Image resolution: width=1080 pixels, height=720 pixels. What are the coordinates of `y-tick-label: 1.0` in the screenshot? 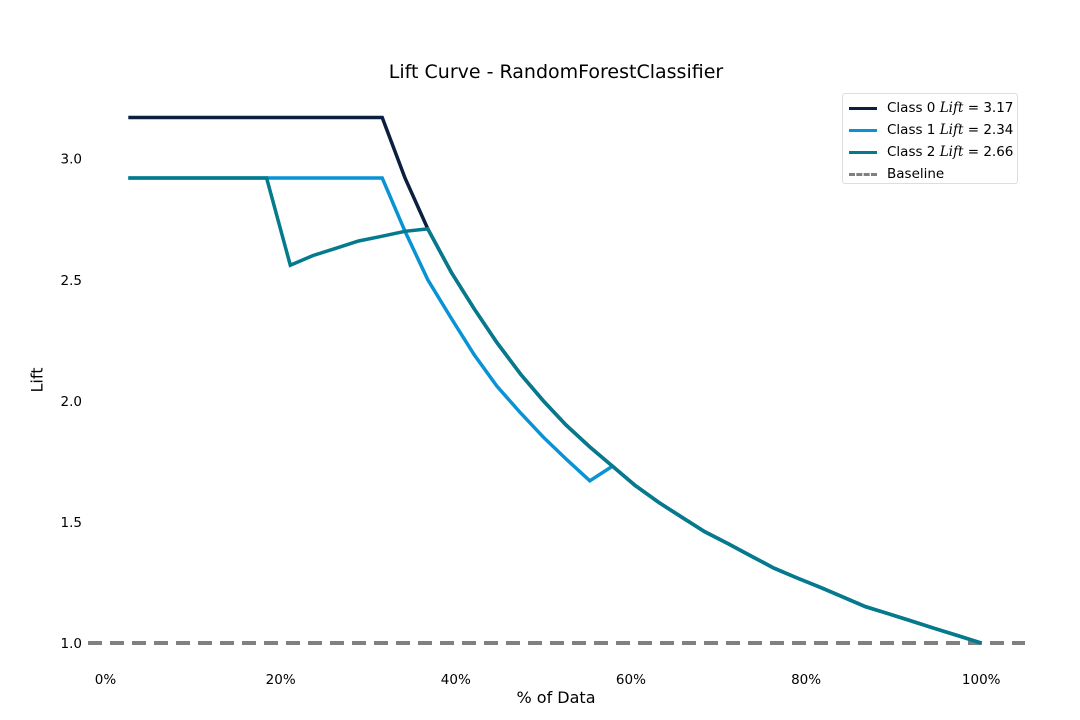 It's located at (71, 644).